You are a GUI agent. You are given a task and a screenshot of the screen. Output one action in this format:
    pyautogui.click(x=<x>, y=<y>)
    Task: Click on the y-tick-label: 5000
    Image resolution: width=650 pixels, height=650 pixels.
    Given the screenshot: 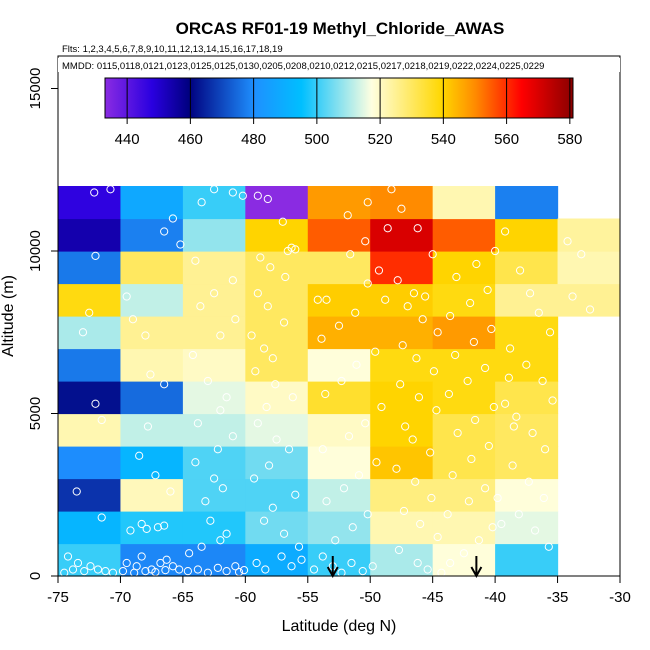 What is the action you would take?
    pyautogui.click(x=35, y=413)
    